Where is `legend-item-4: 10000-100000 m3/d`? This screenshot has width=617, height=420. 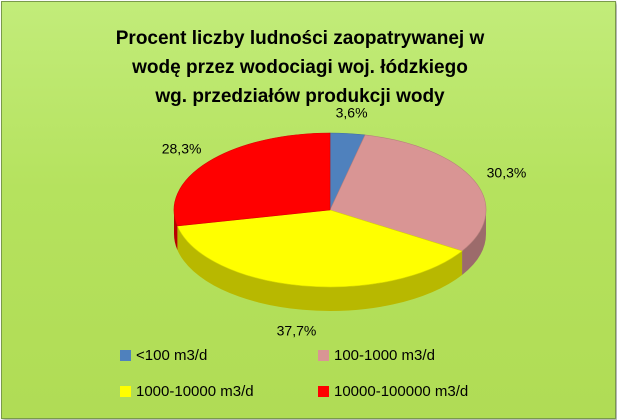
legend-item-4: 10000-100000 m3/d is located at coordinates (393, 391).